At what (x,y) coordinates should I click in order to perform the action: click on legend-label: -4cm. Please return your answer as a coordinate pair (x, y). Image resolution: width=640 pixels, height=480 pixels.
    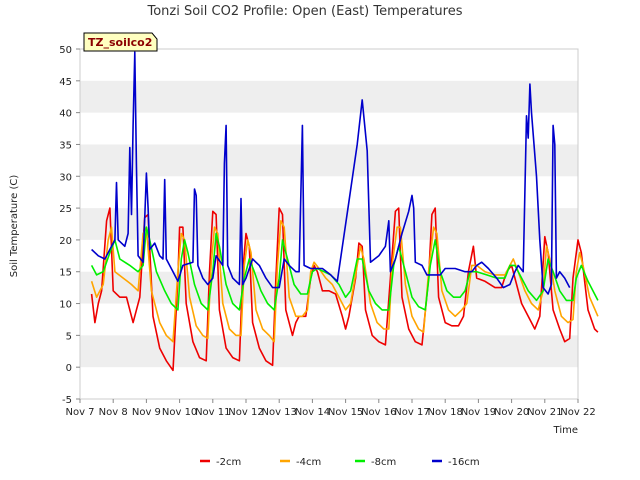
    Looking at the image, I should click on (308, 462).